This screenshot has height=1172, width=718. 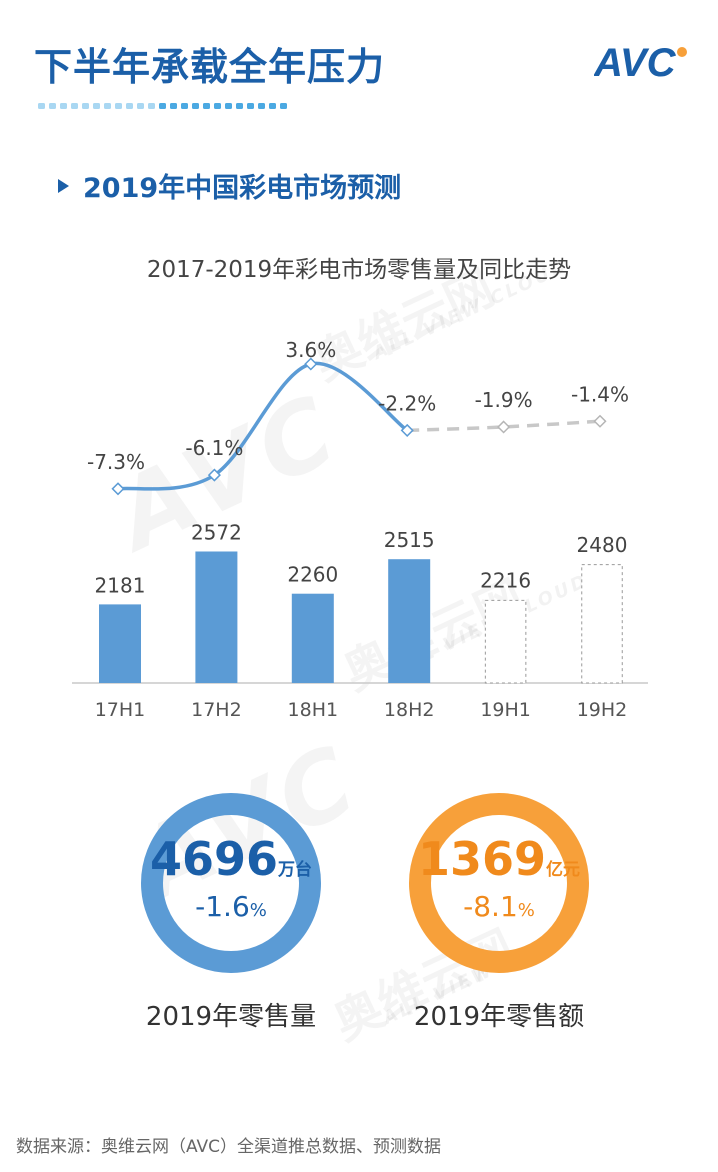 What do you see at coordinates (505, 710) in the screenshot?
I see `category-label: 19H1` at bounding box center [505, 710].